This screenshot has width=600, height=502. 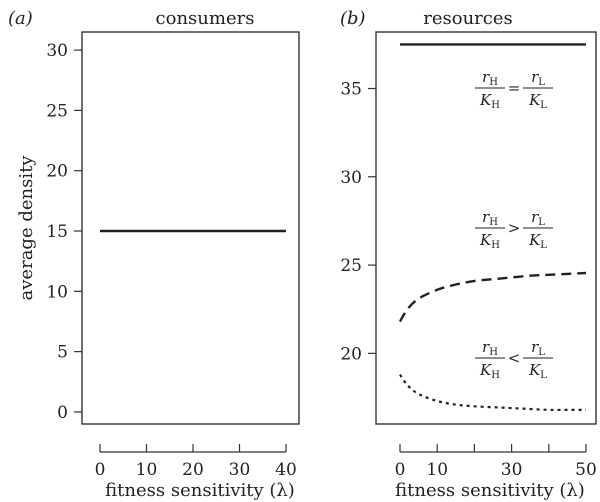 What do you see at coordinates (400, 470) in the screenshot?
I see `panel-b-x-tick-label: 0` at bounding box center [400, 470].